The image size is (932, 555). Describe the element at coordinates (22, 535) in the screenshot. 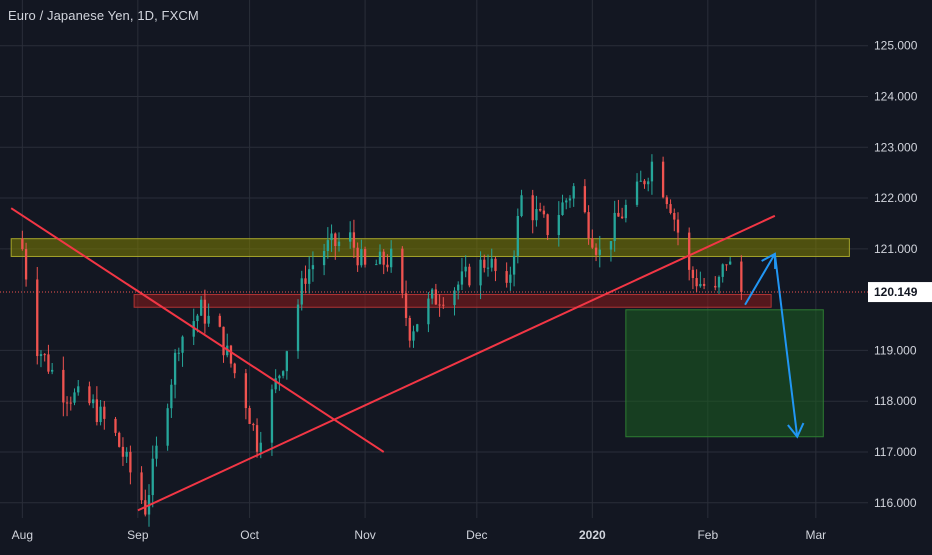

I see `x-tick-label: Aug` at that location.